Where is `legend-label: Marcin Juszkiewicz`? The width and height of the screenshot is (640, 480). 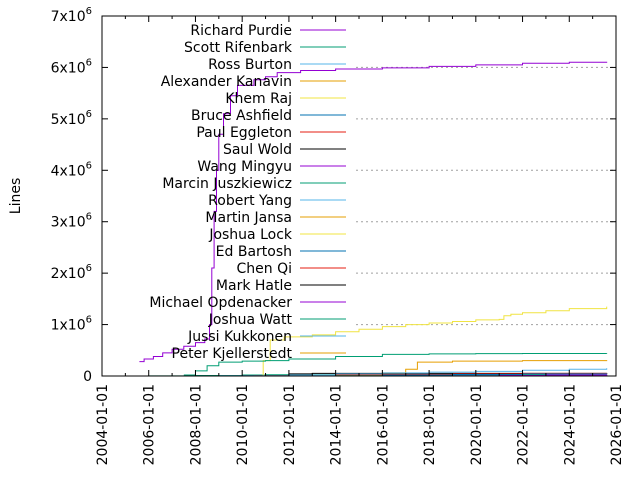 legend-label: Marcin Juszkiewicz is located at coordinates (227, 184).